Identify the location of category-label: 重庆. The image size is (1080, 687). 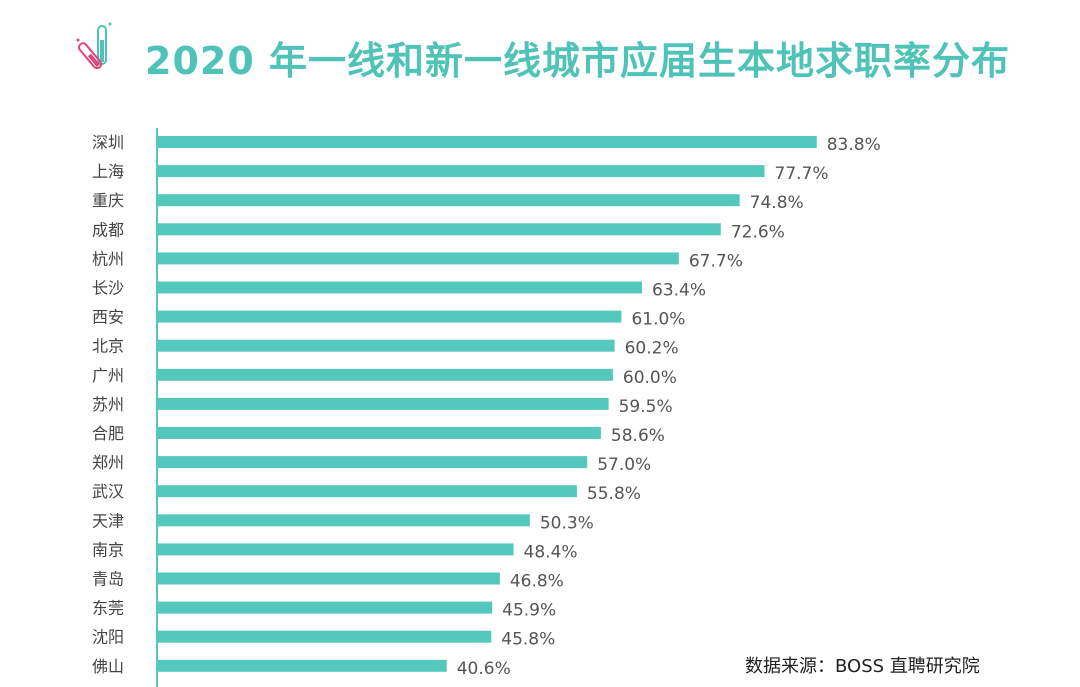
(108, 200).